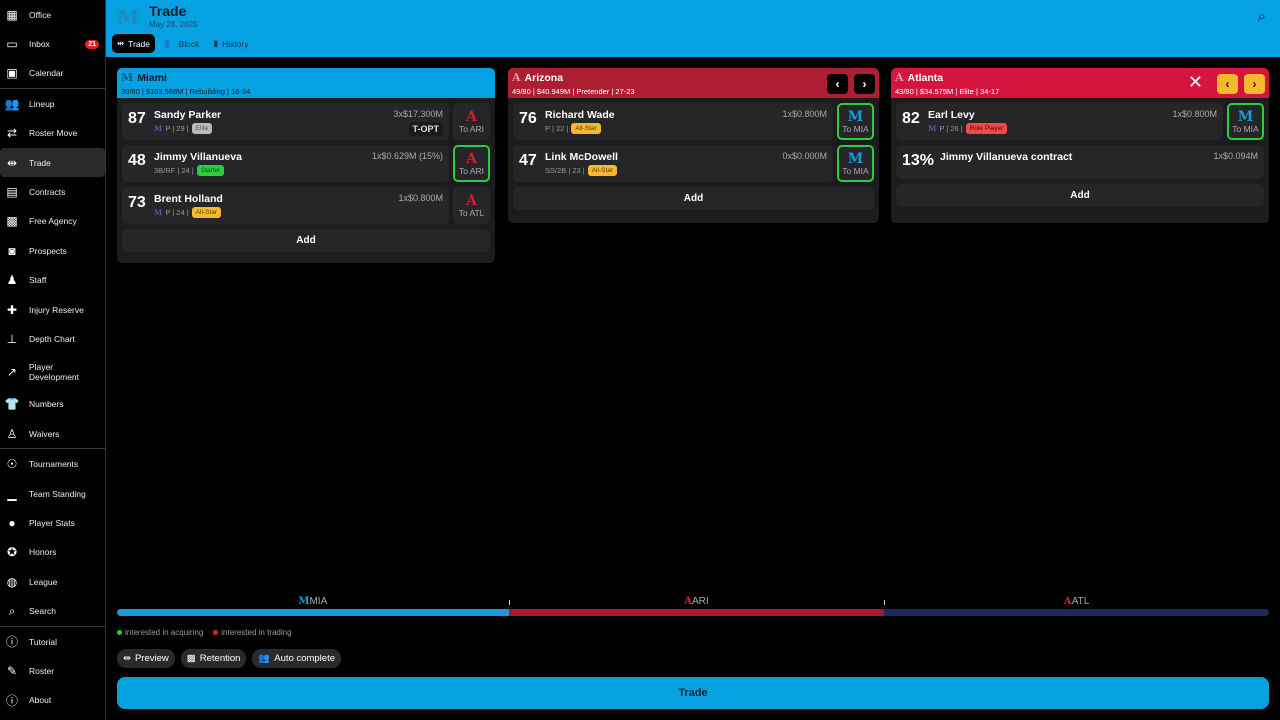 This screenshot has width=1280, height=720. Describe the element at coordinates (188, 115) in the screenshot. I see `player-name: Sandy Parker` at that location.